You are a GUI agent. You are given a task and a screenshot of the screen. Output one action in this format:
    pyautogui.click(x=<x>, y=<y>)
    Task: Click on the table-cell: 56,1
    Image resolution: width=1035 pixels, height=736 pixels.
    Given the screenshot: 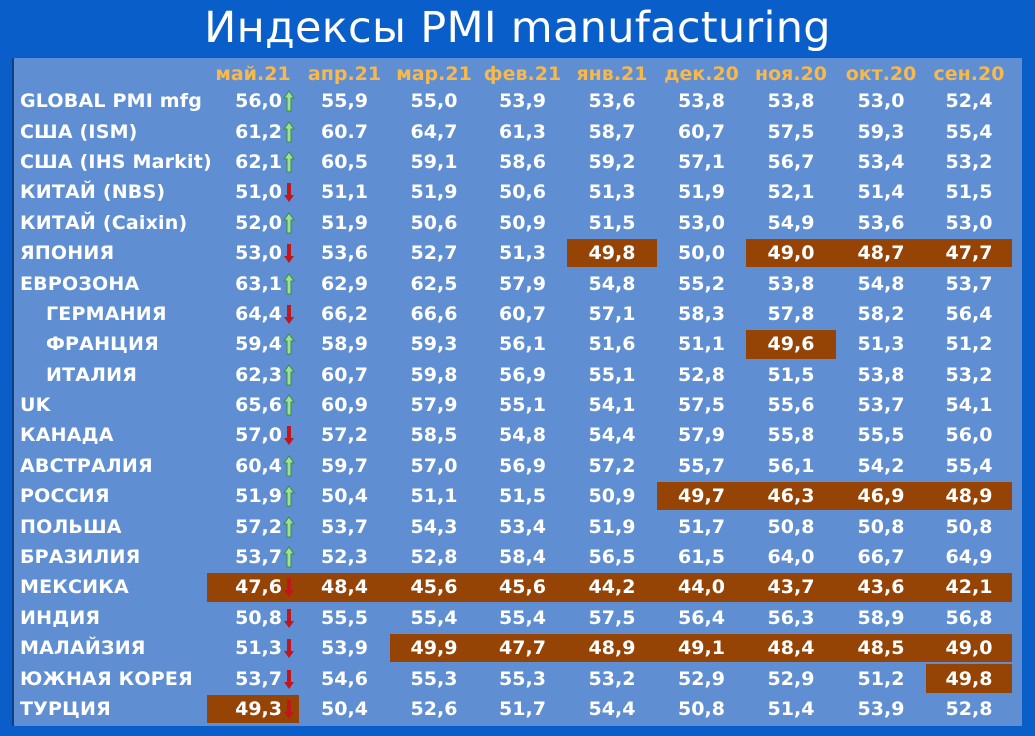 What is the action you would take?
    pyautogui.click(x=791, y=466)
    